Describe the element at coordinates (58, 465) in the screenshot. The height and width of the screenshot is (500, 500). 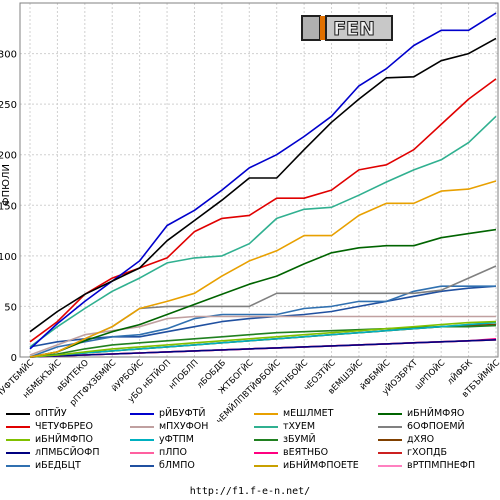
I see `legend-label: иБЕДБЦТ` at that location.